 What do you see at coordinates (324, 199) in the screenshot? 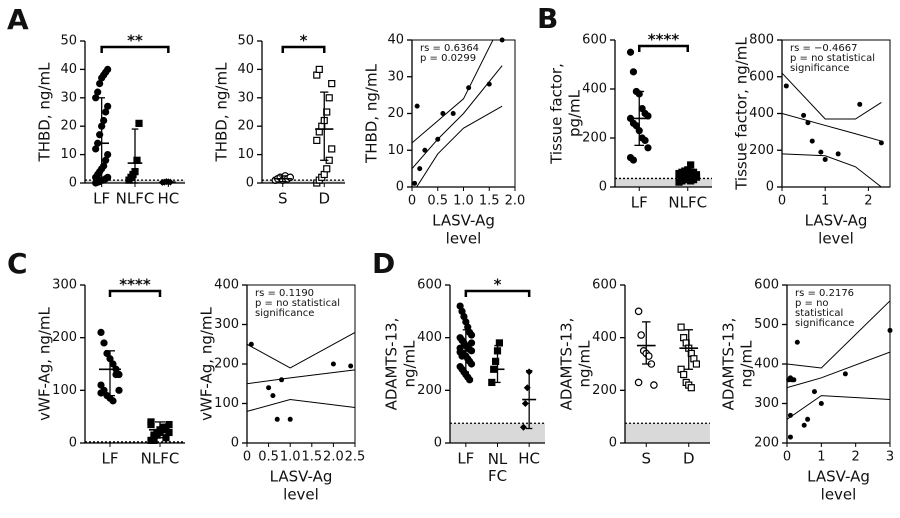
I see `x-tick-label: D` at bounding box center [324, 199].